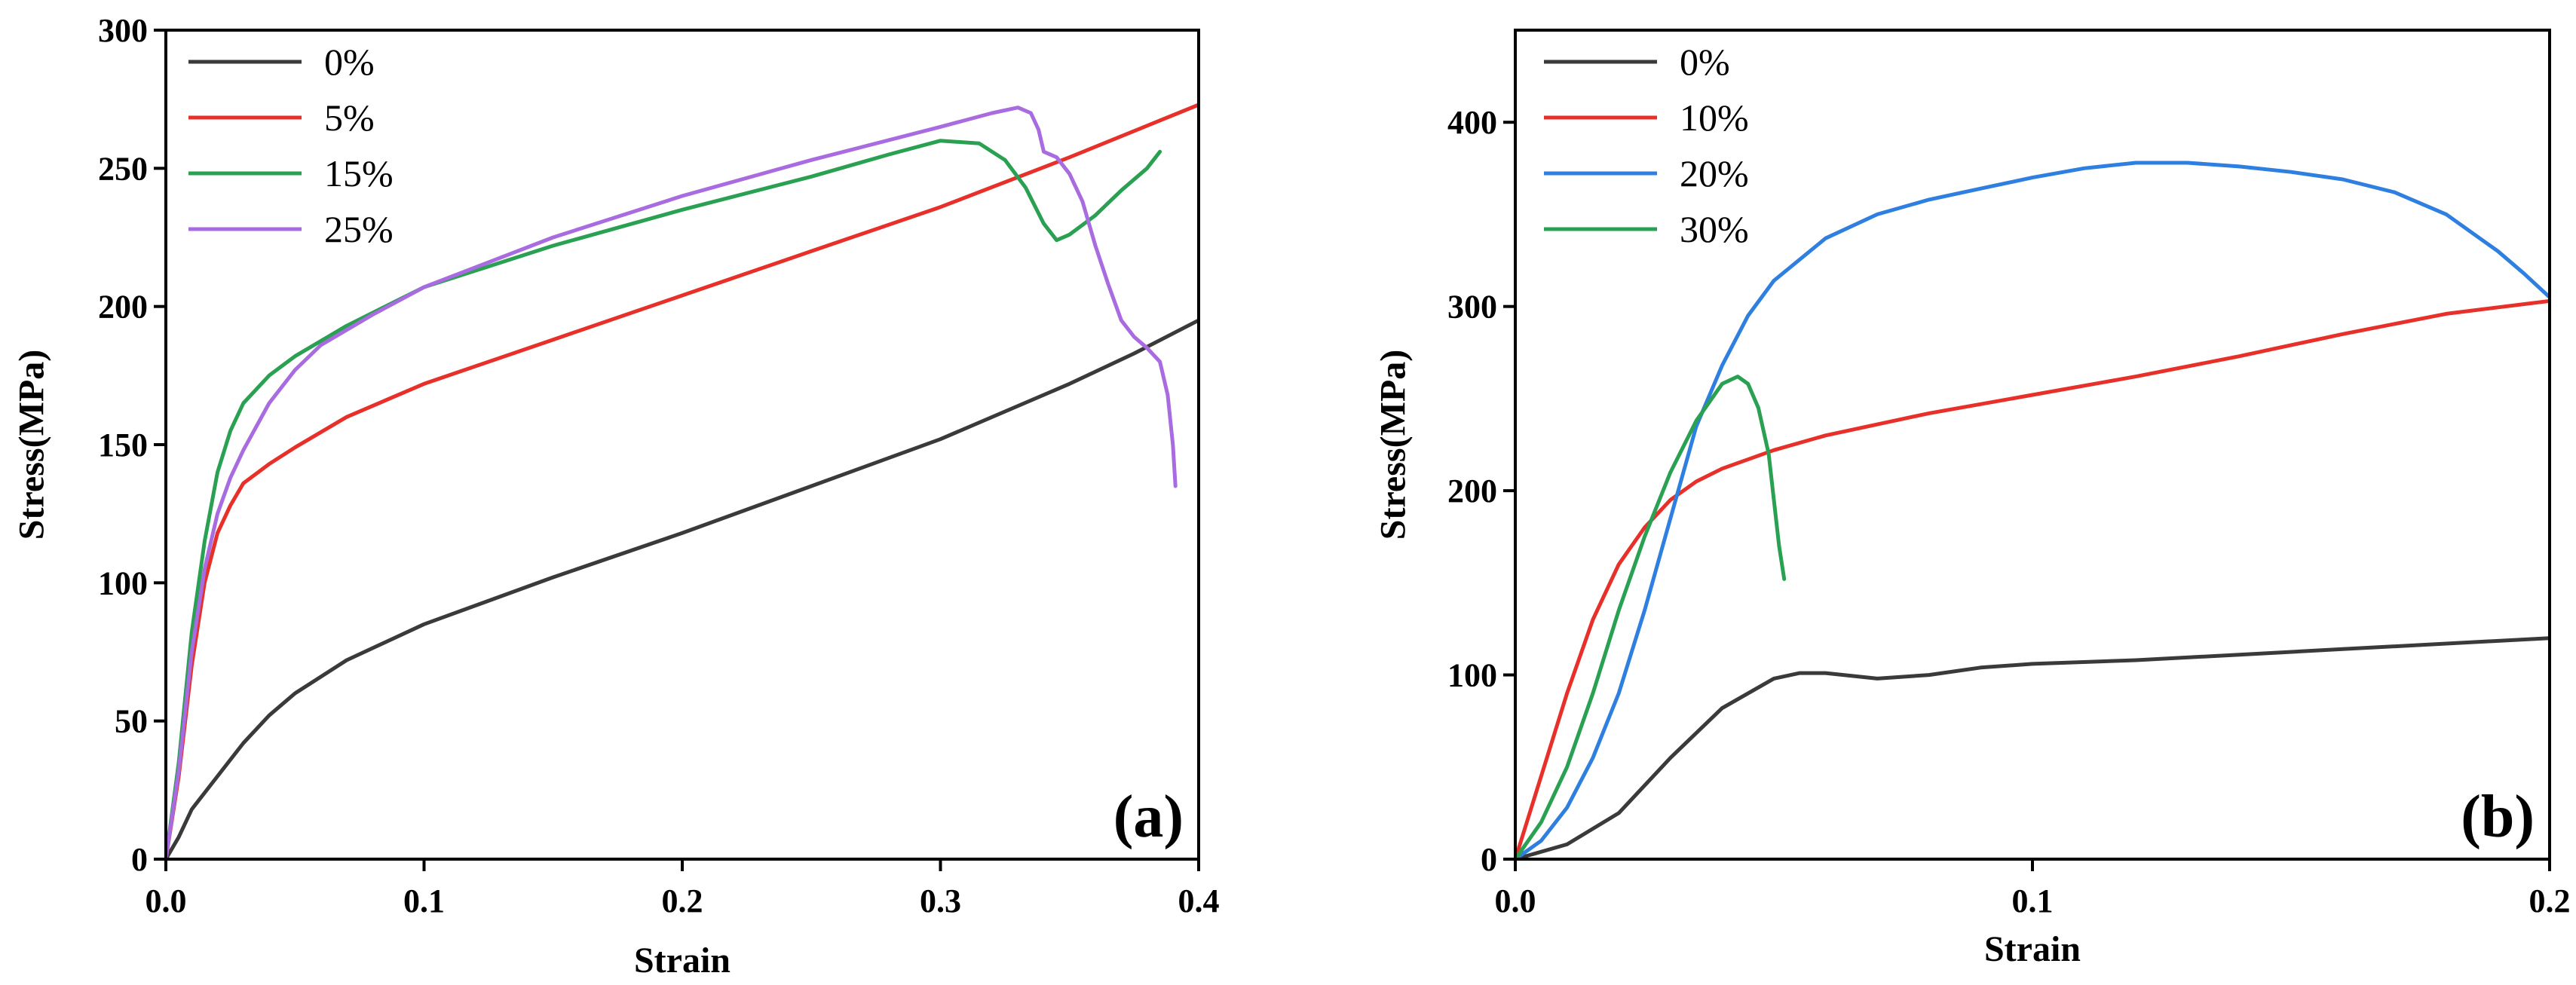 The image size is (2576, 985). What do you see at coordinates (1651, 617) in the screenshot?
I see `chart-b-series-30pct-line` at bounding box center [1651, 617].